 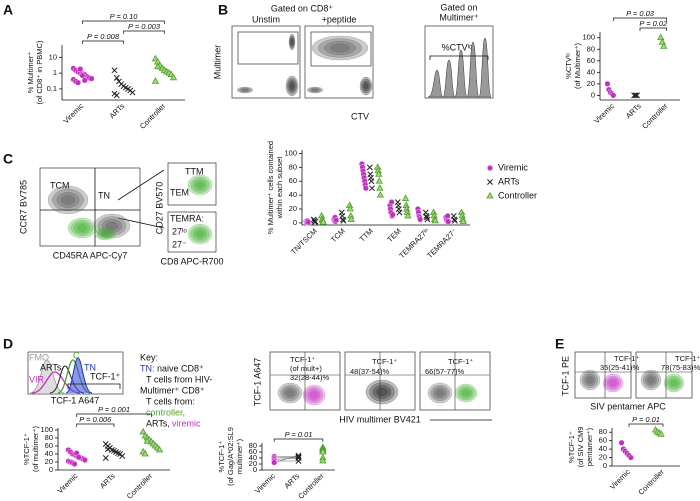 I want to click on y-axis-label: (of Gag/A*02:SL9, so click(x=230, y=456).